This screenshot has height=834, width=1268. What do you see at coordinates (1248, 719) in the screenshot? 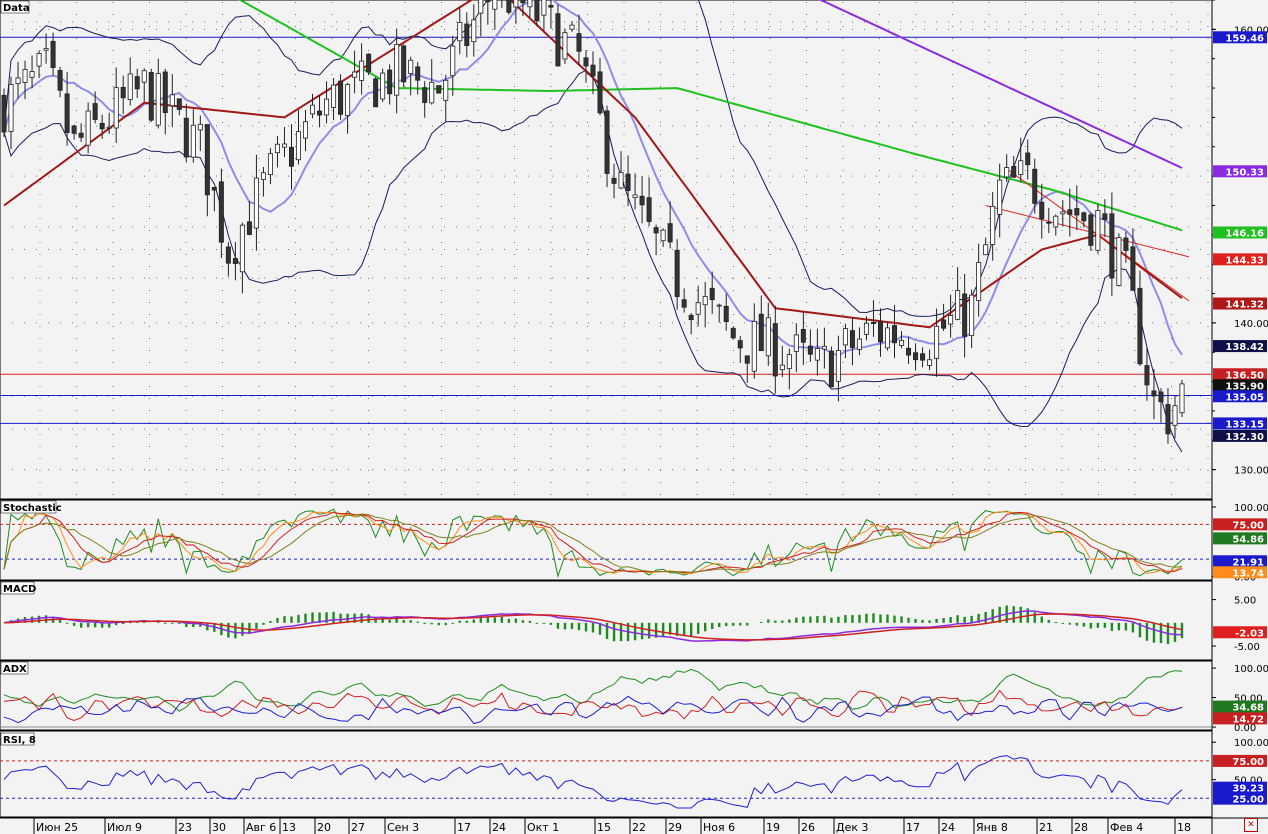
I see `value-badge-text: 14.72` at bounding box center [1248, 719].